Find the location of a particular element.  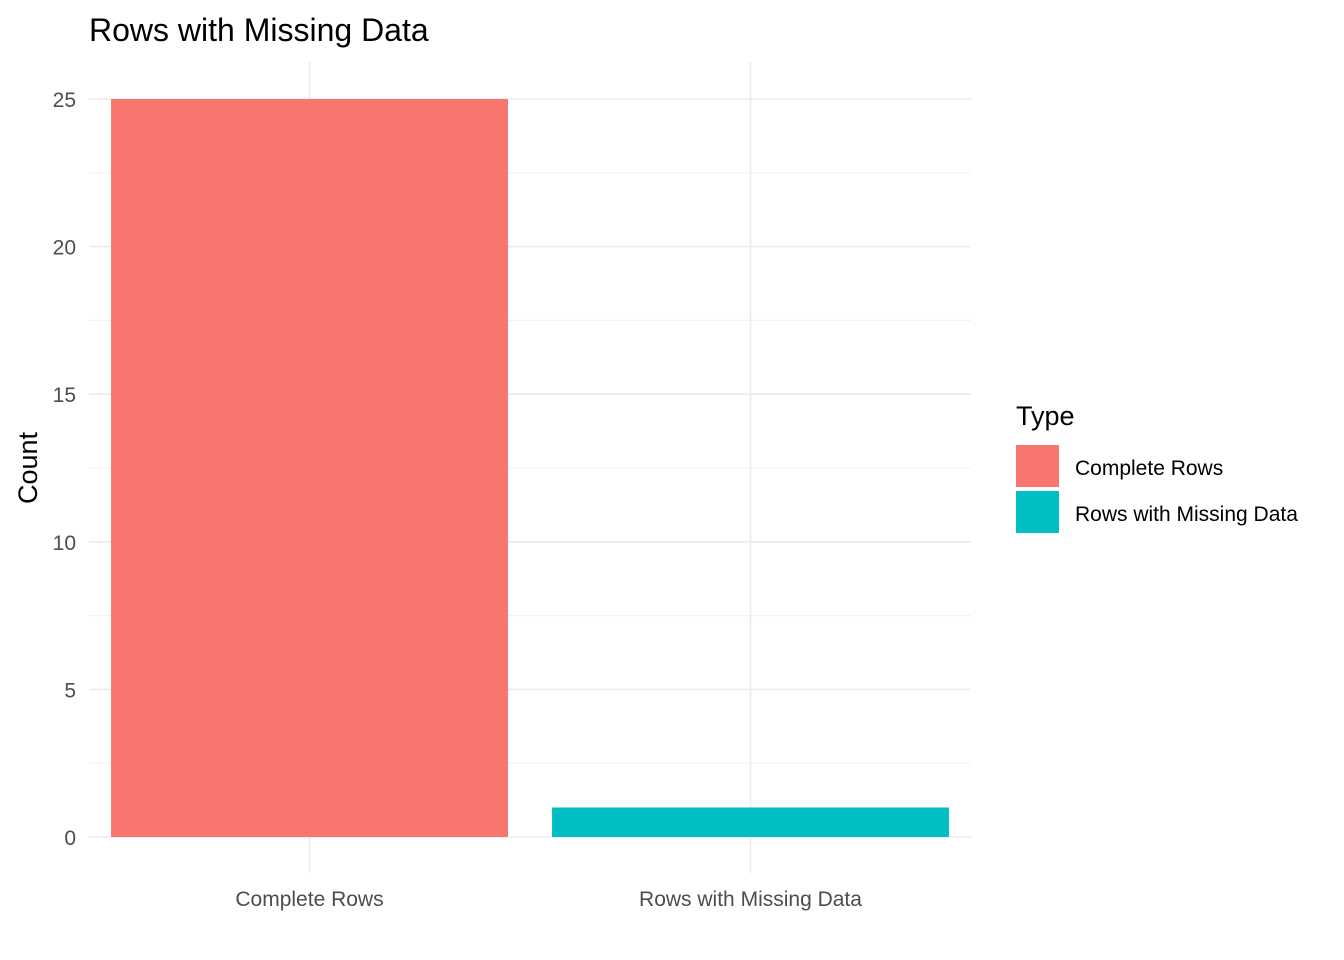

x-tick-labels: Complete Rows Rows with Missing Data is located at coordinates (548, 899).